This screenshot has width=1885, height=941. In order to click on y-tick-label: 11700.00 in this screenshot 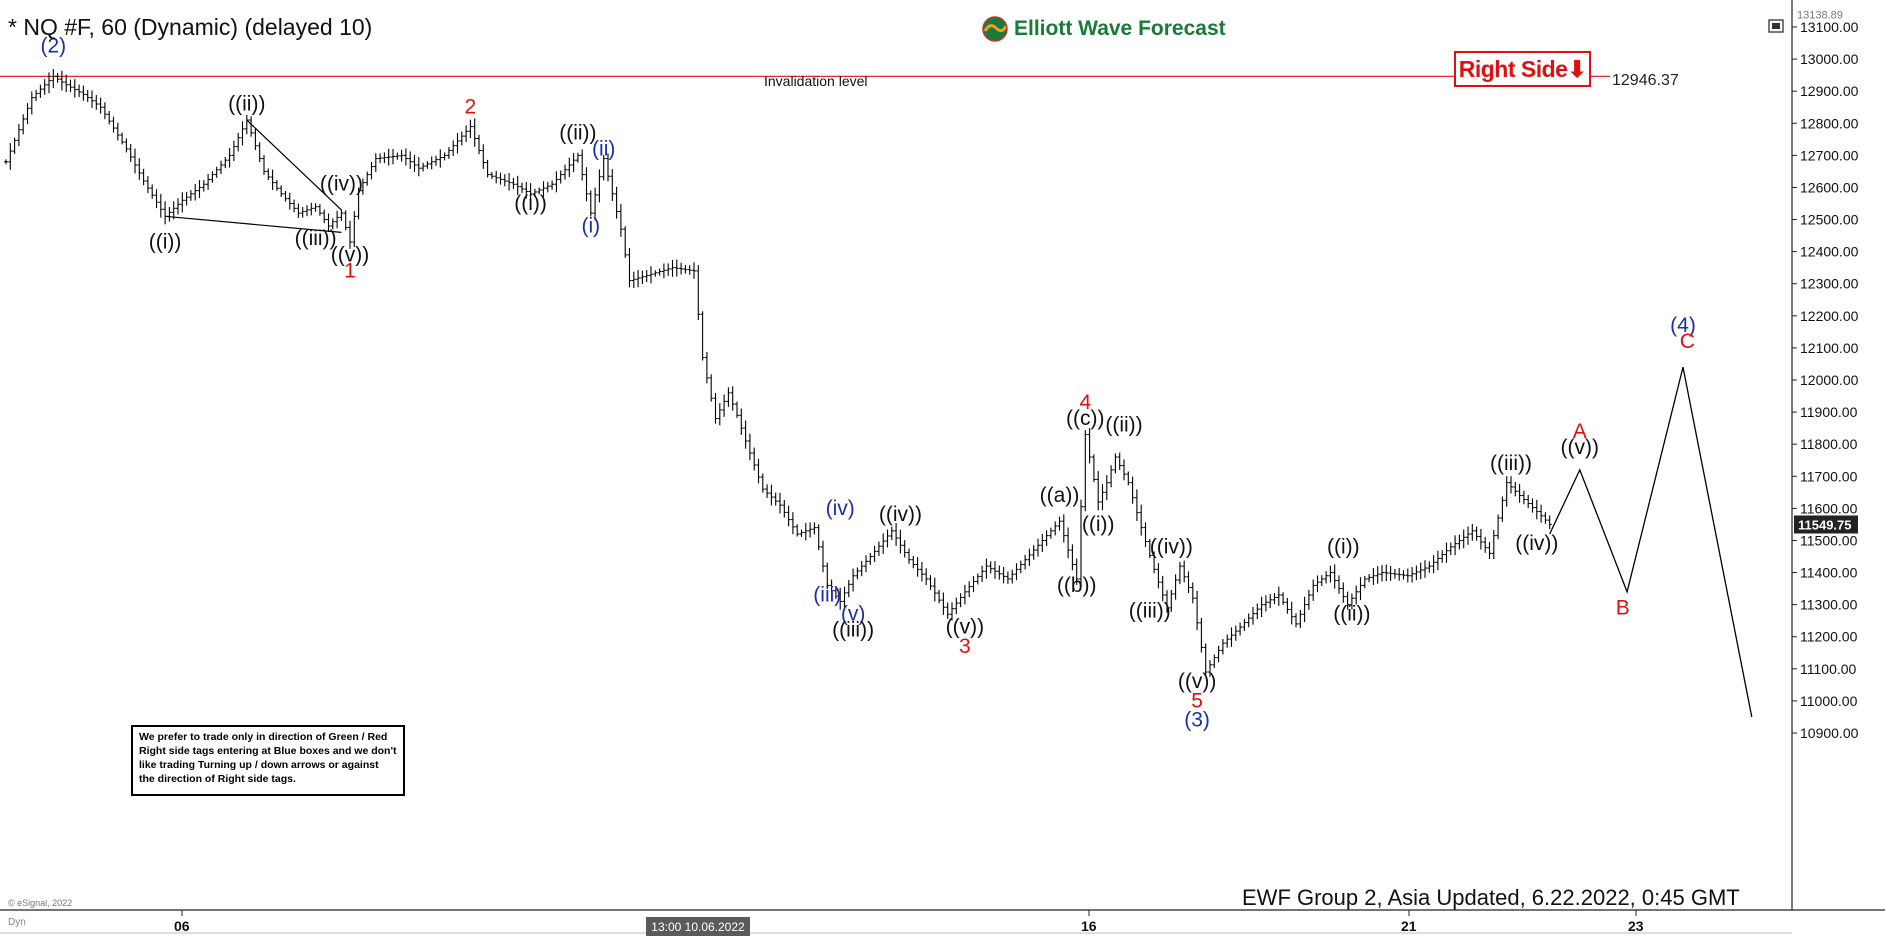, I will do `click(1829, 476)`.